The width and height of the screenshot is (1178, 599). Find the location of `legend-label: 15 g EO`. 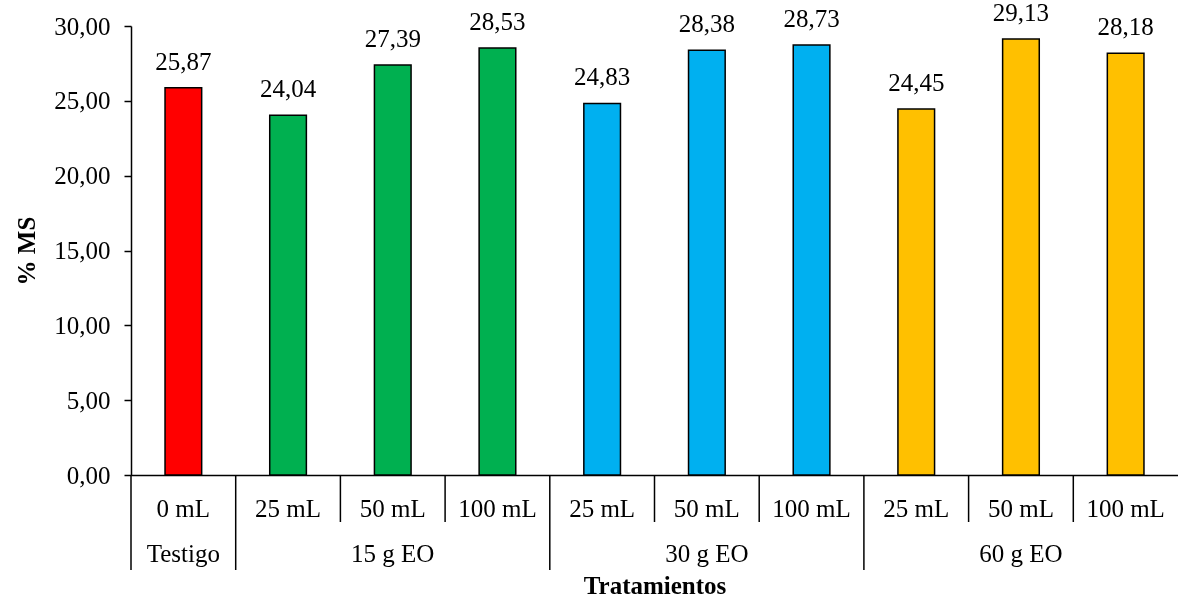

legend-label: 15 g EO is located at coordinates (393, 553).